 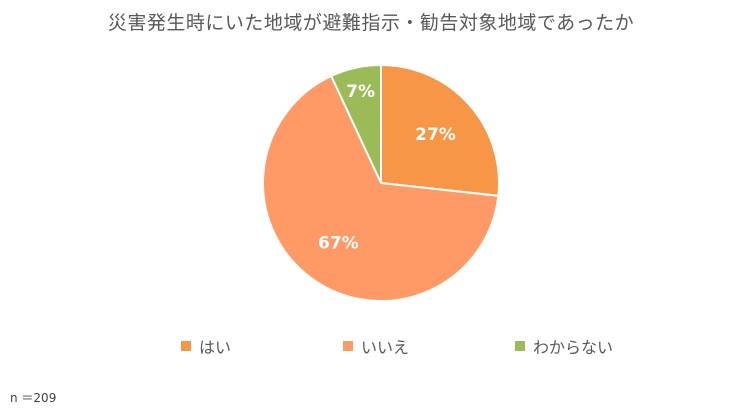 I want to click on legend-item-no: いいえ, so click(x=376, y=346).